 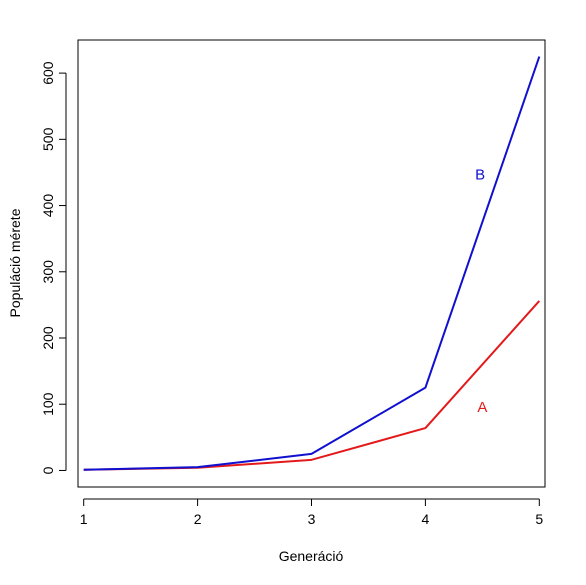 I want to click on x-tick-label: 4, so click(x=426, y=519).